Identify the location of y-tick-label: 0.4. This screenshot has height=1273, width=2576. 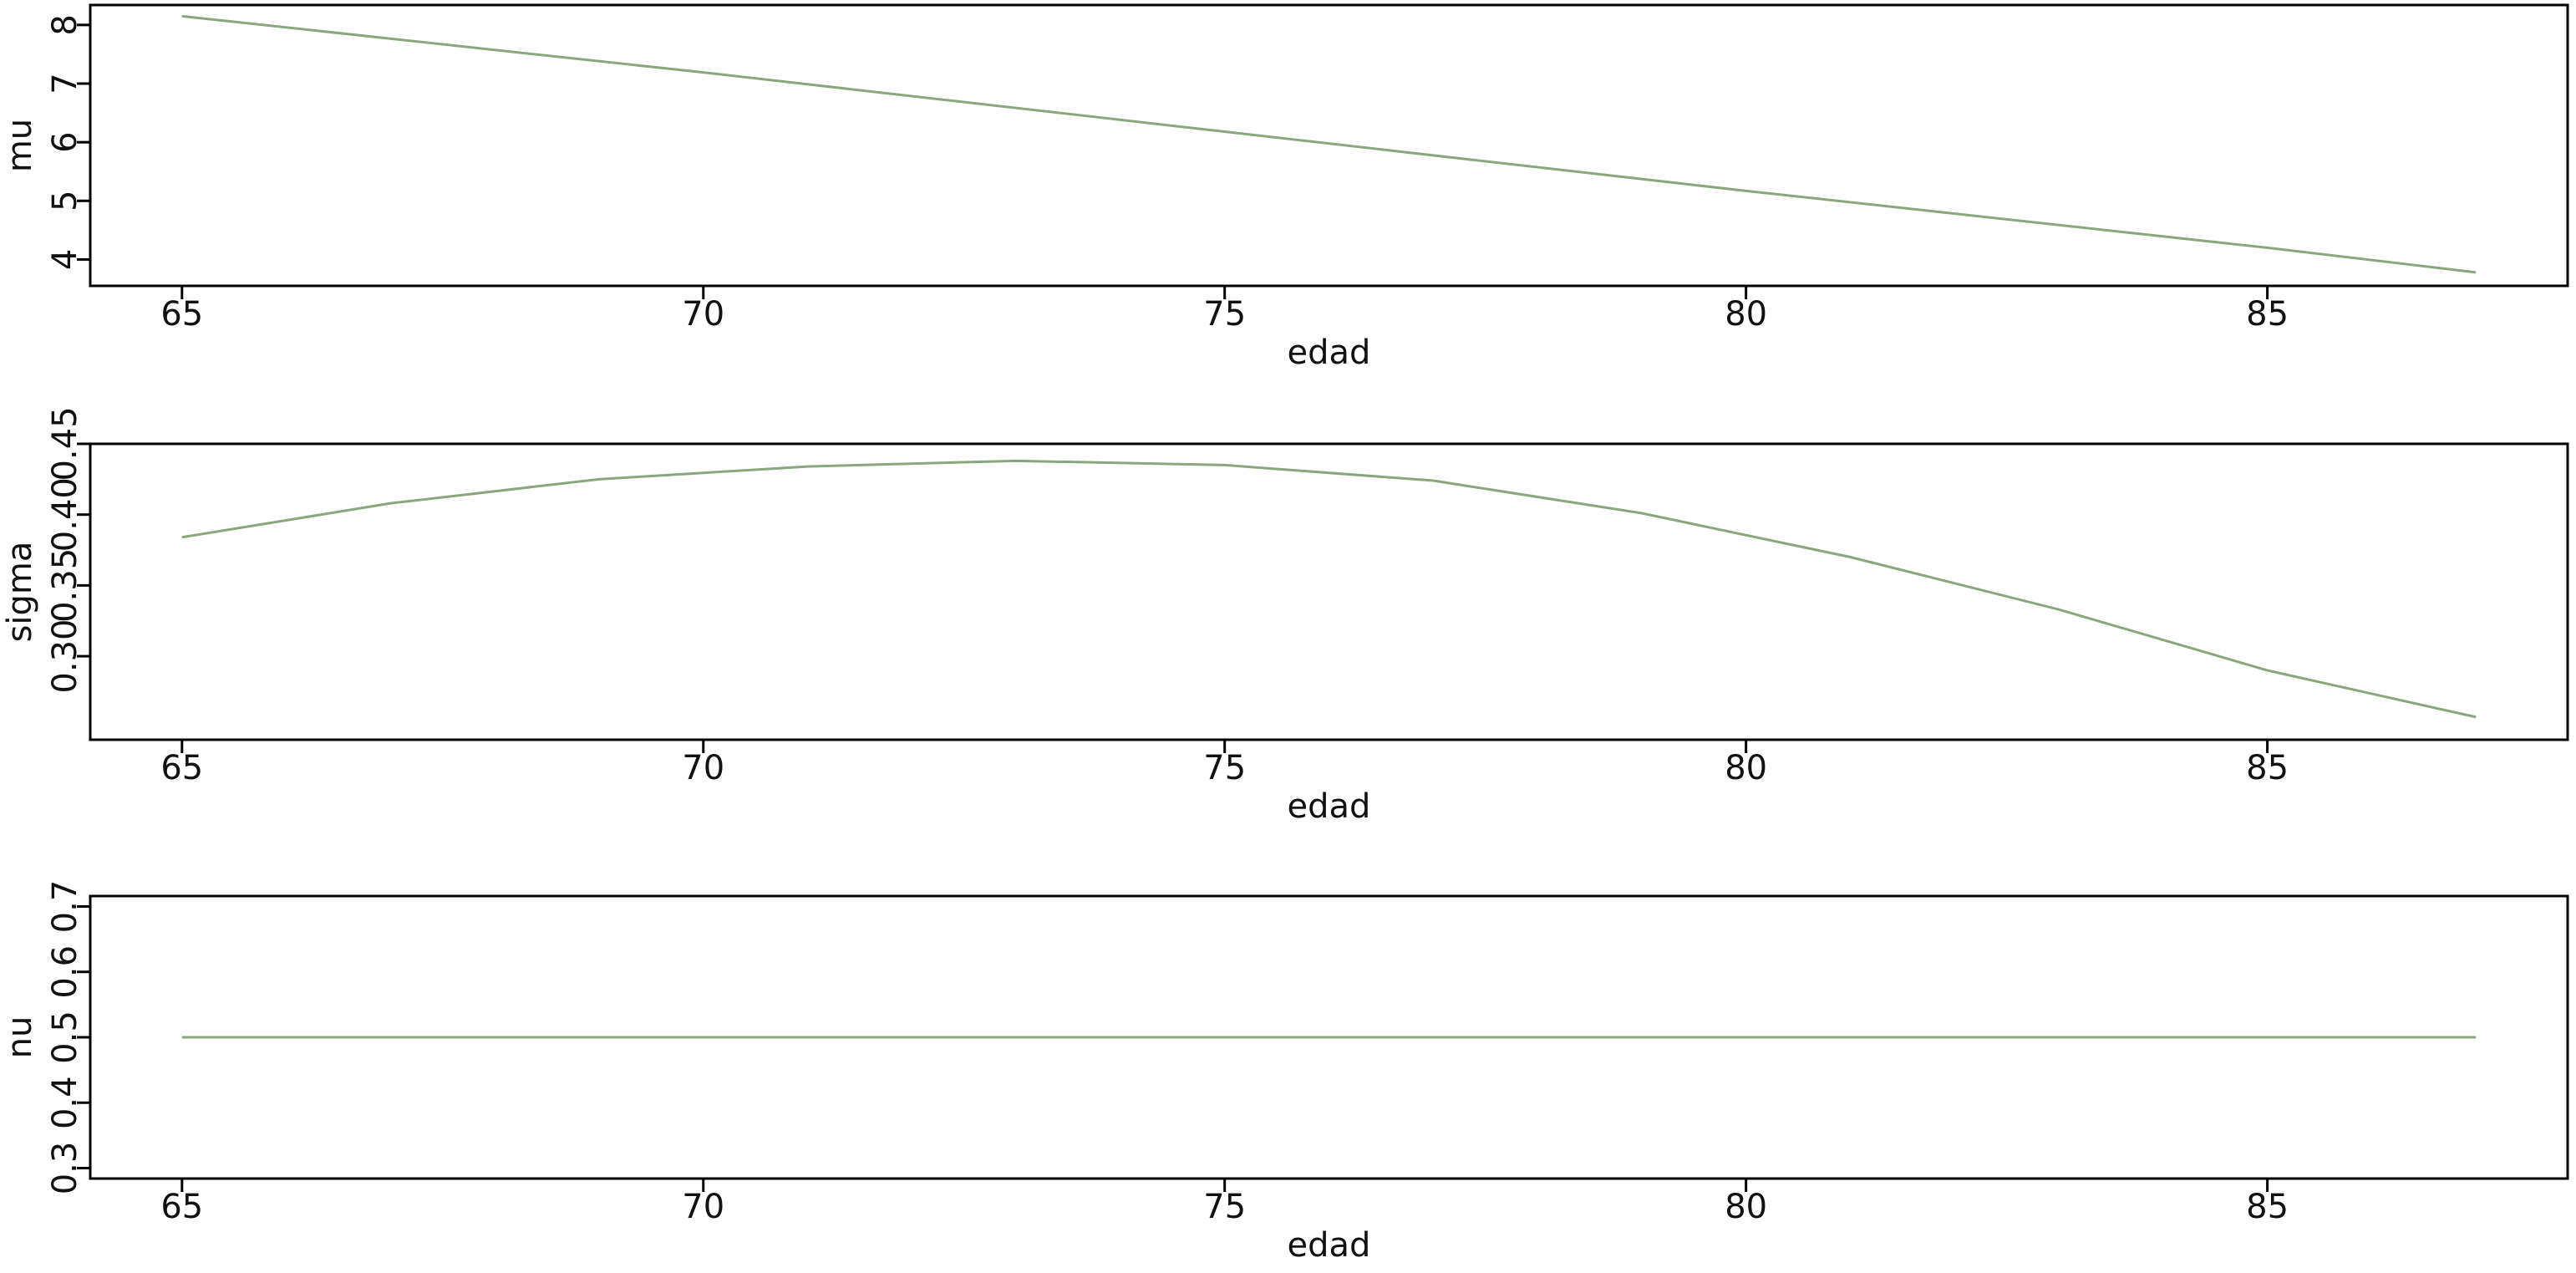
(65, 1103).